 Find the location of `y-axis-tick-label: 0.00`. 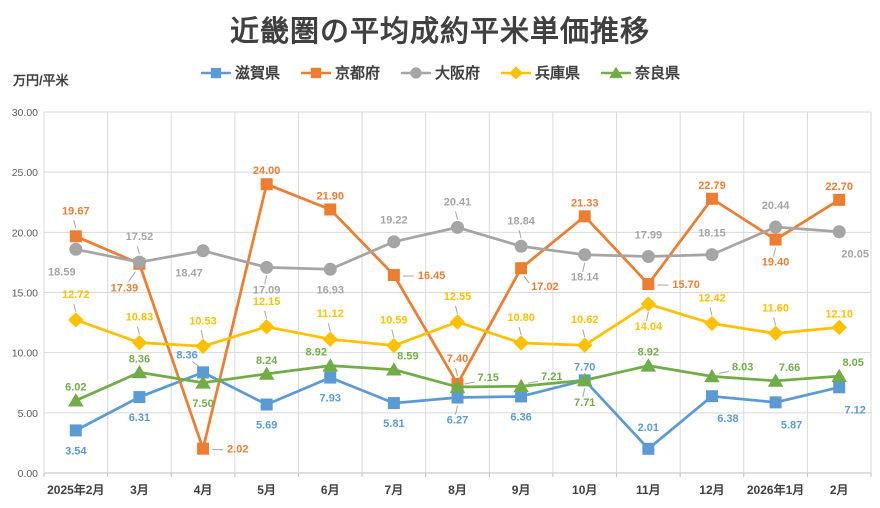

y-axis-tick-label: 0.00 is located at coordinates (28, 474).